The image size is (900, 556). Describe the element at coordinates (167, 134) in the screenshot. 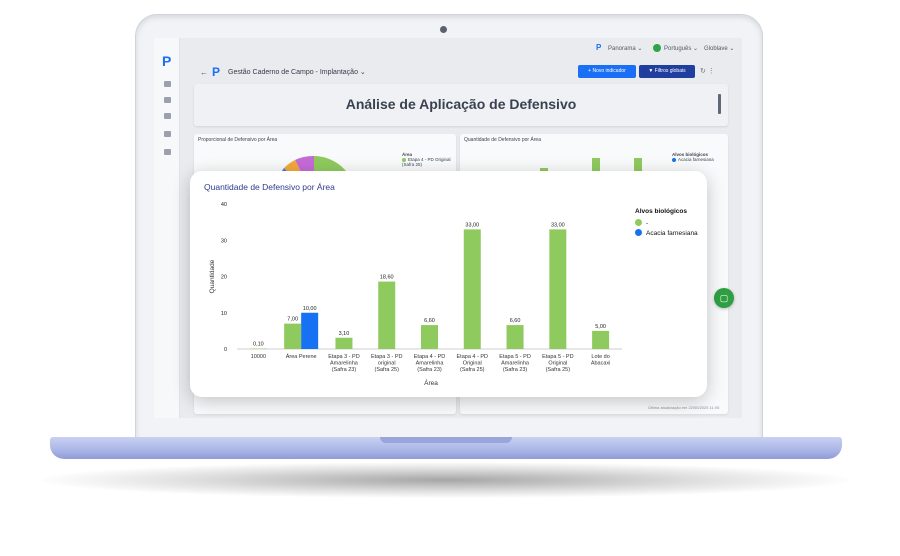

I see `database-icon` at that location.